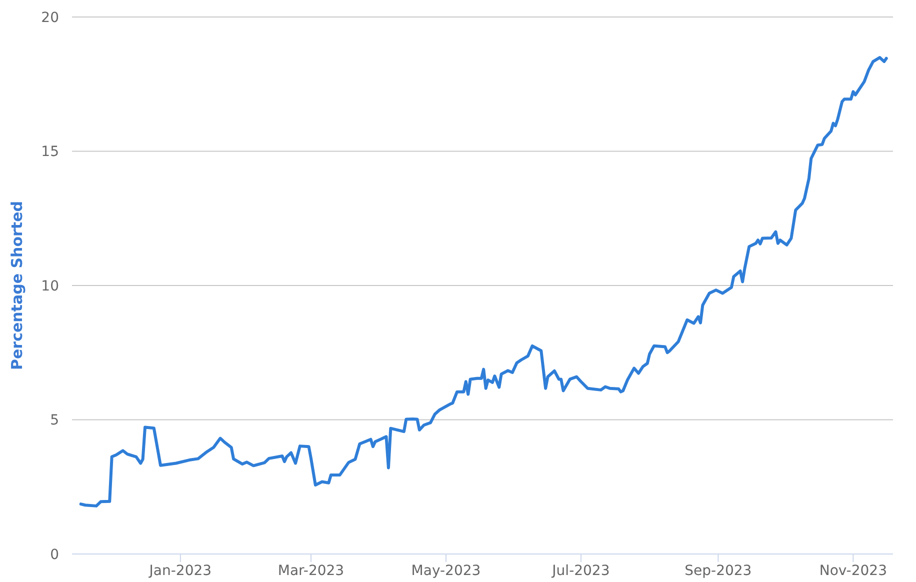  Describe the element at coordinates (54, 554) in the screenshot. I see `y-tick-label: 0` at that location.